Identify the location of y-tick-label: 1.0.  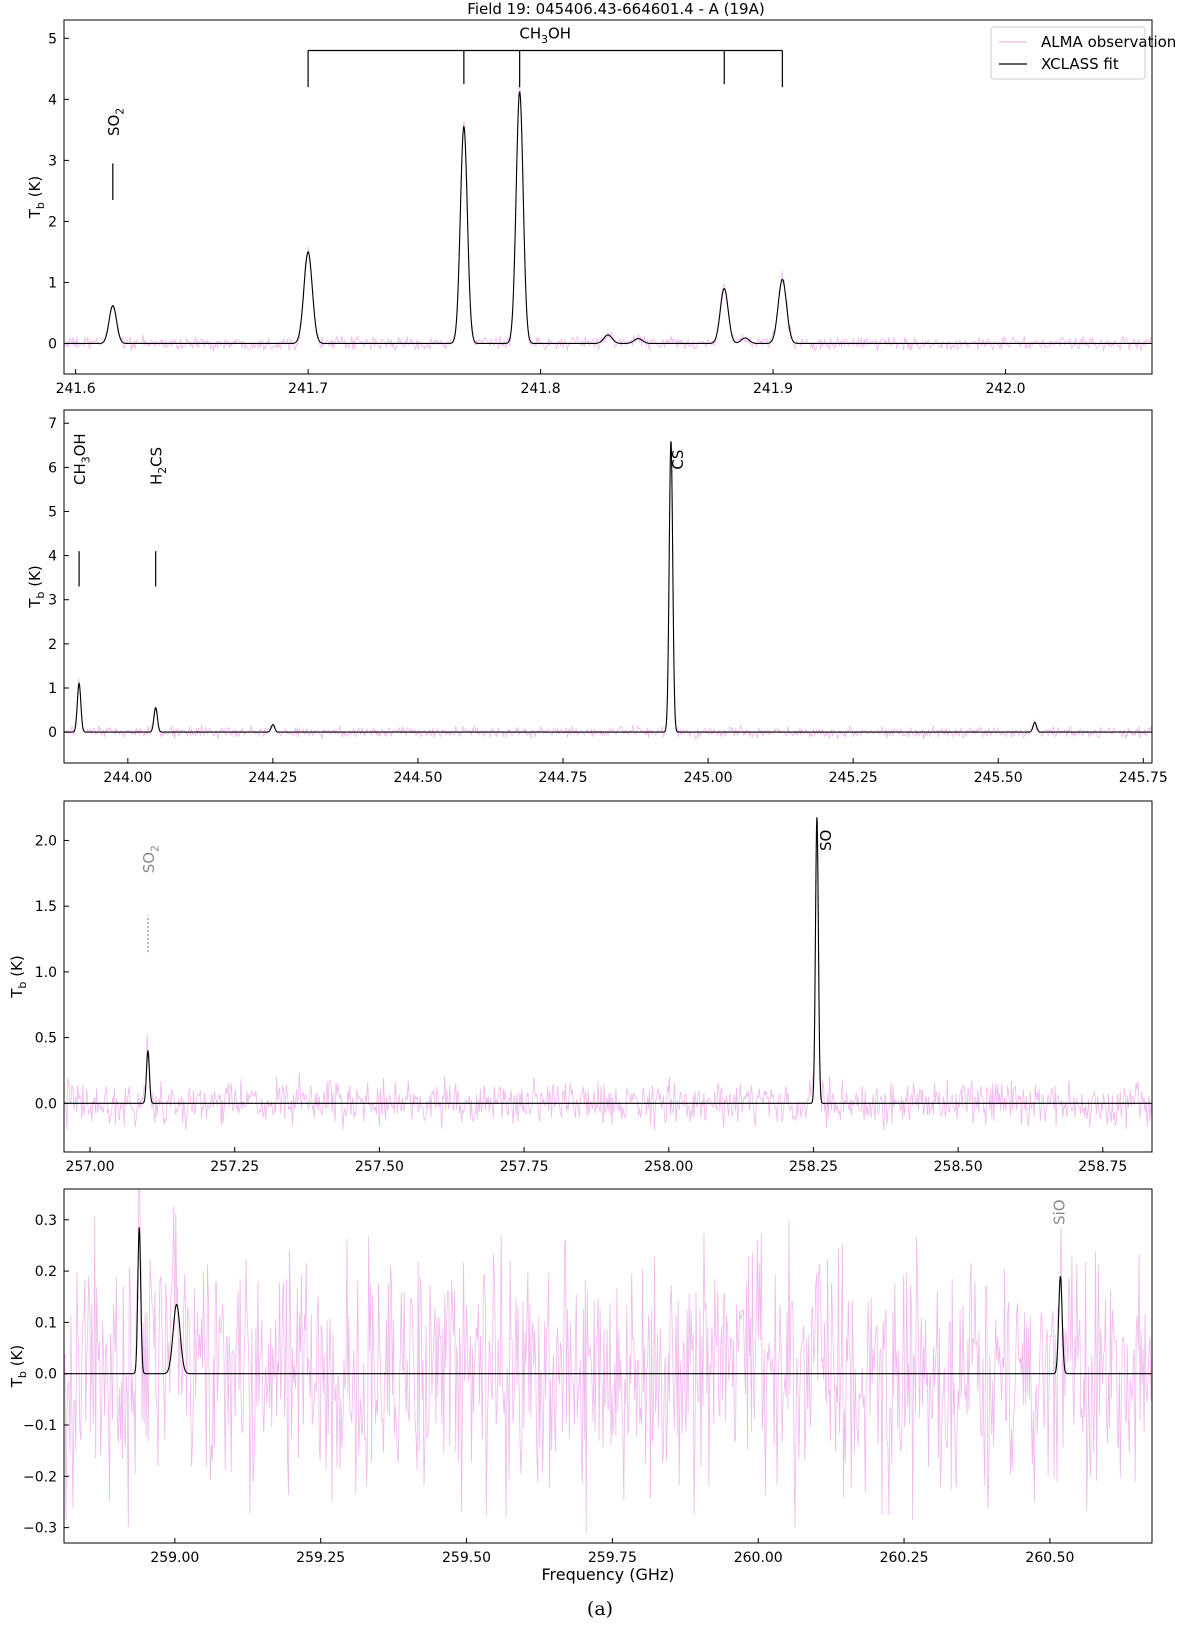
(46, 973).